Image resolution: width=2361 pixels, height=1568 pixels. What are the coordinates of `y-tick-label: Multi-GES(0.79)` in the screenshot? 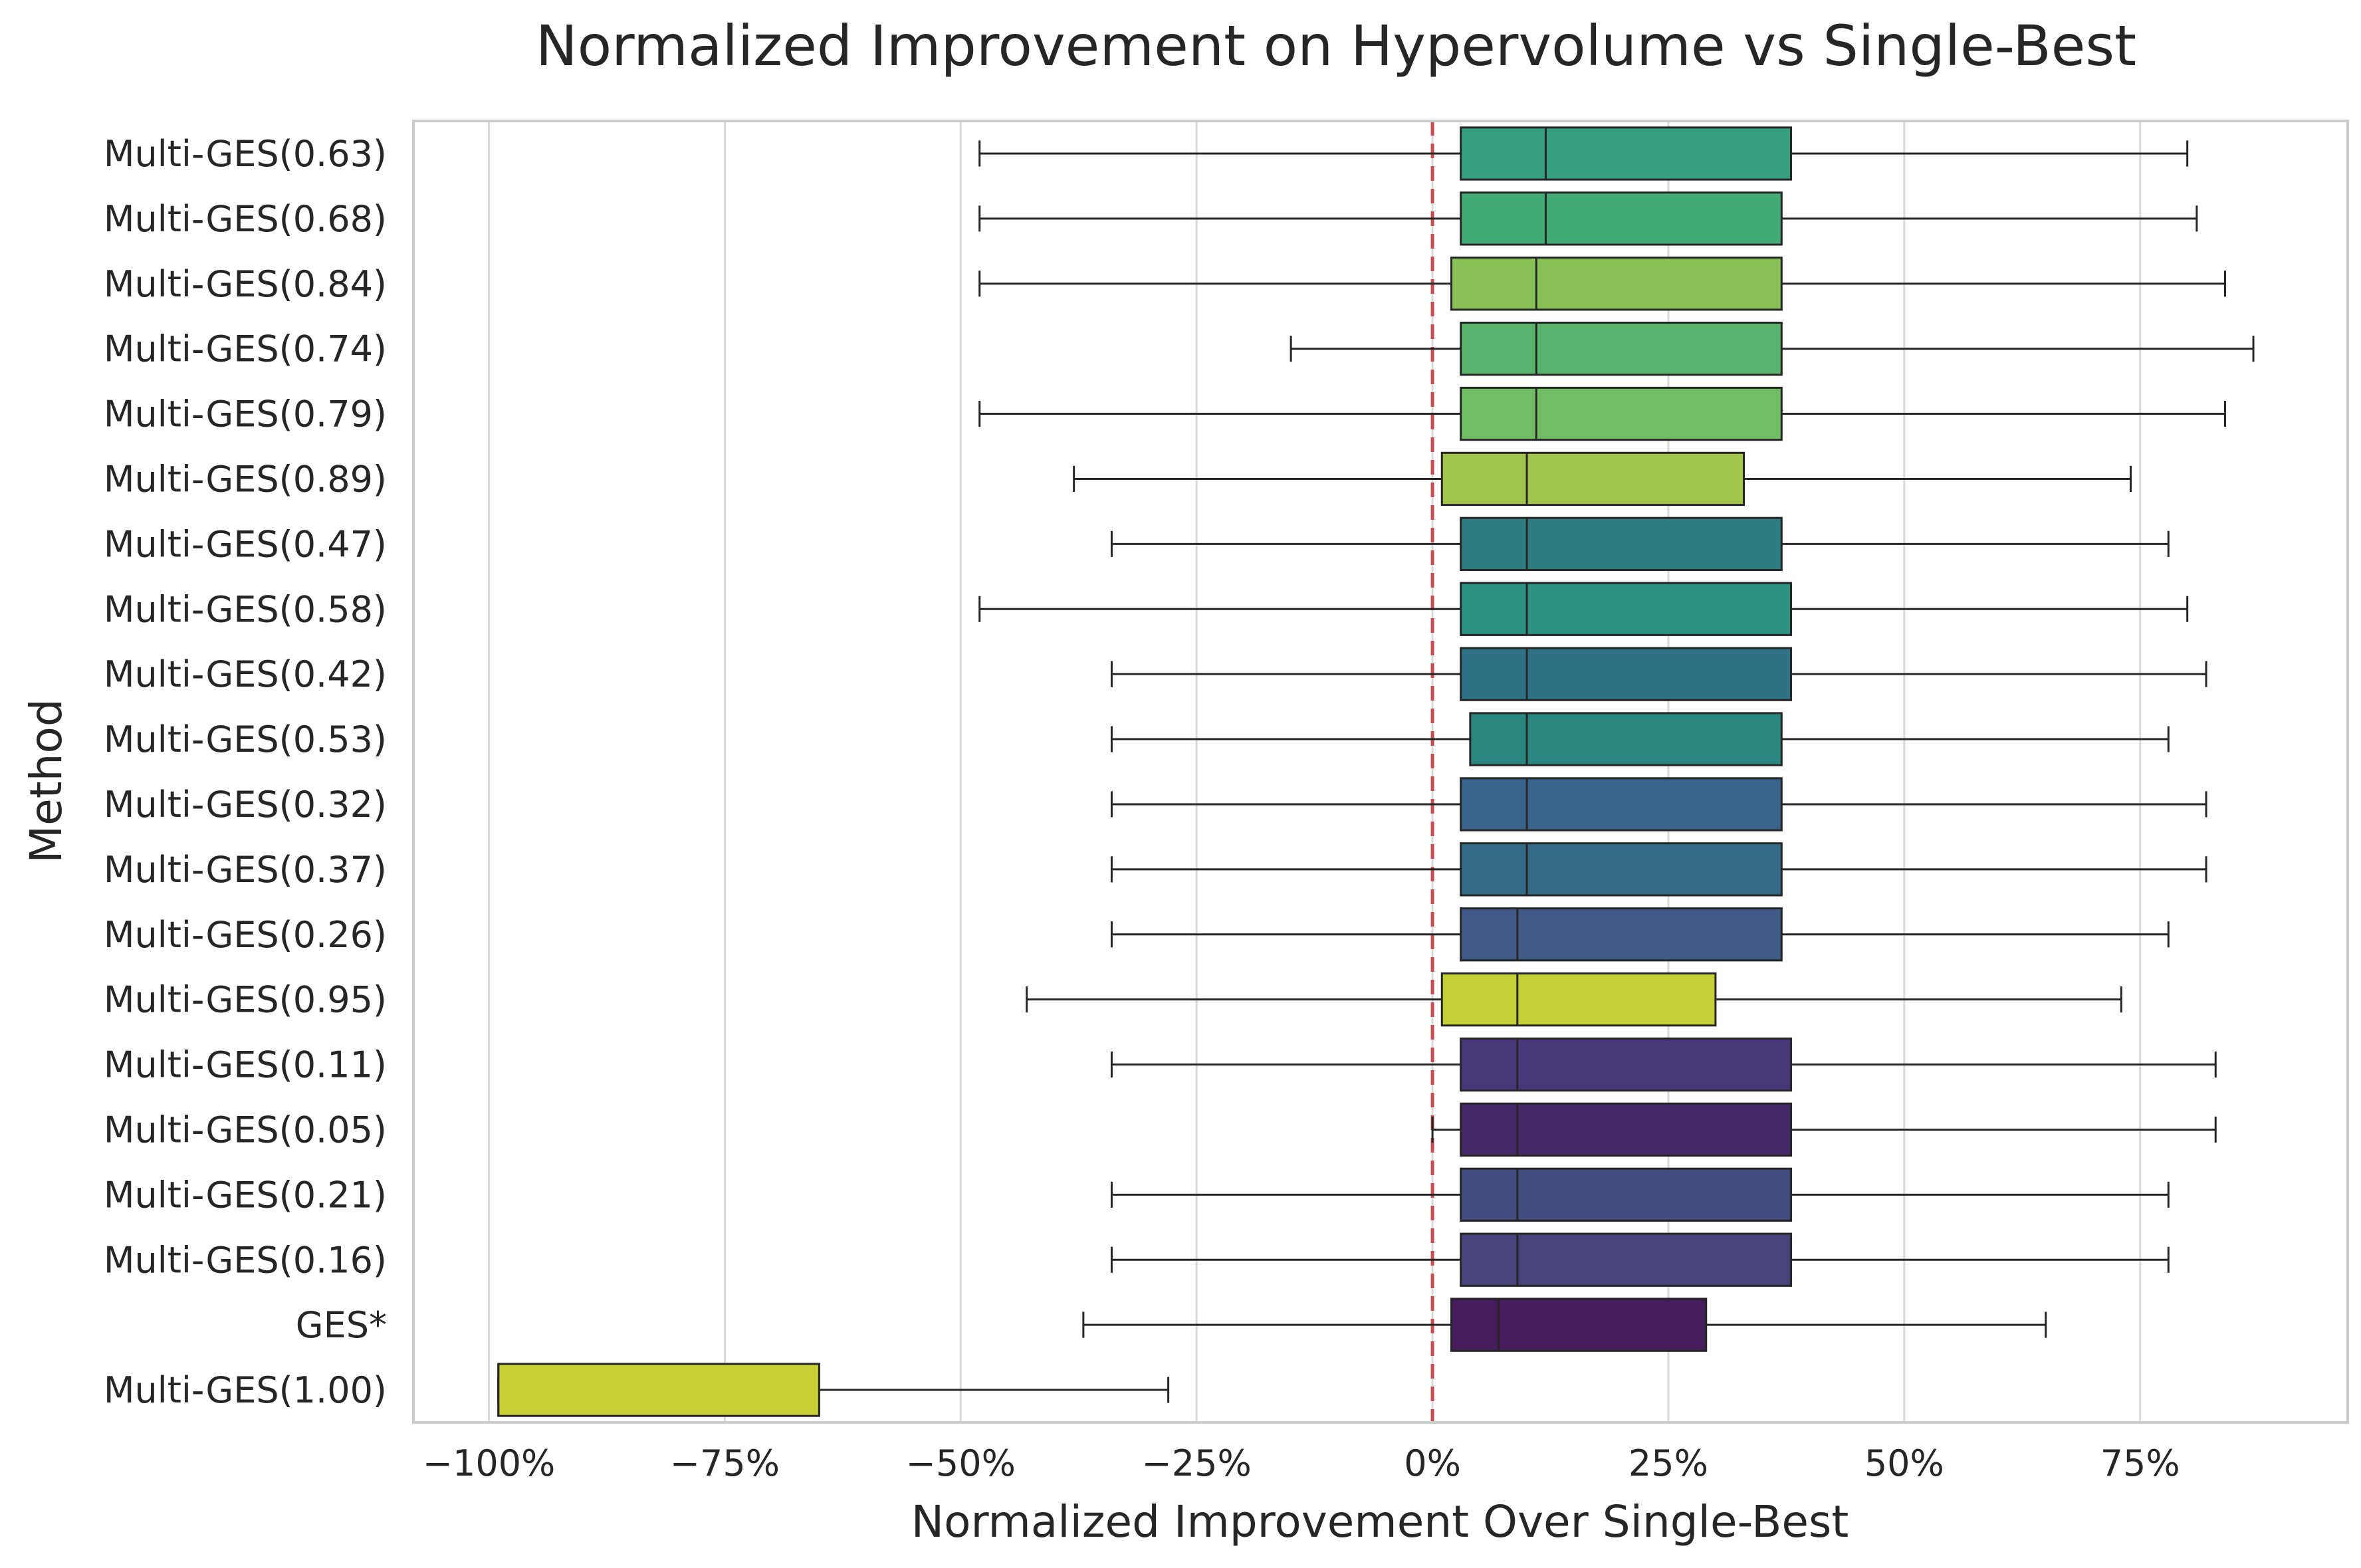 It's located at (245, 414).